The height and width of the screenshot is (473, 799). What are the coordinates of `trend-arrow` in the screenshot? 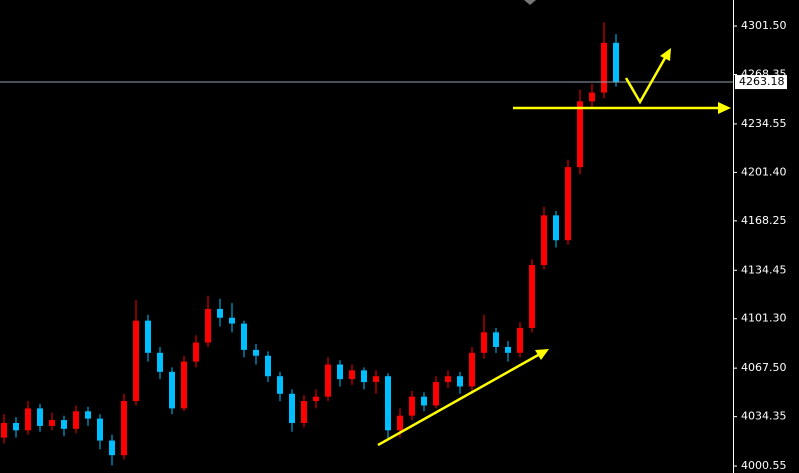 It's located at (459, 399).